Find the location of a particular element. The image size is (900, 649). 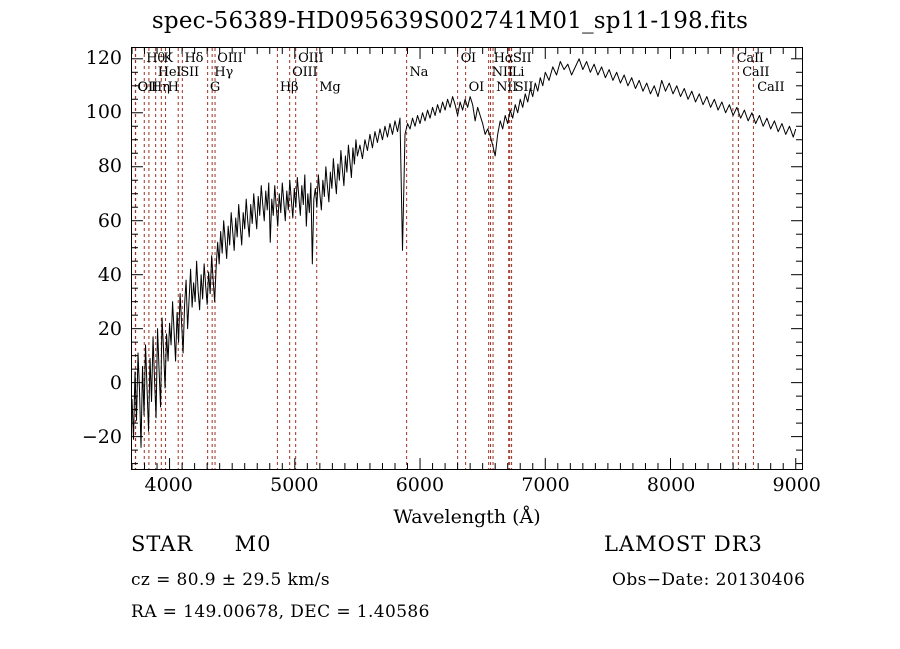

footer-obs-date: Obs−Date: 20130406 is located at coordinates (709, 580).